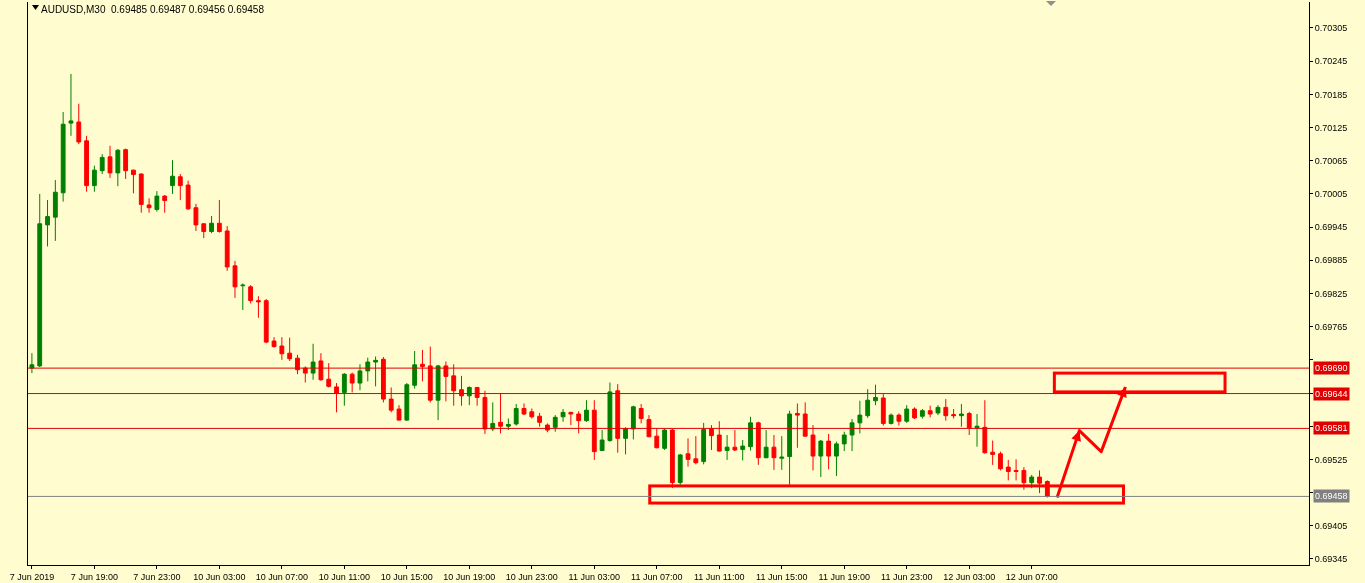  I want to click on x-tick-label: 7 Jun 23:00, so click(157, 576).